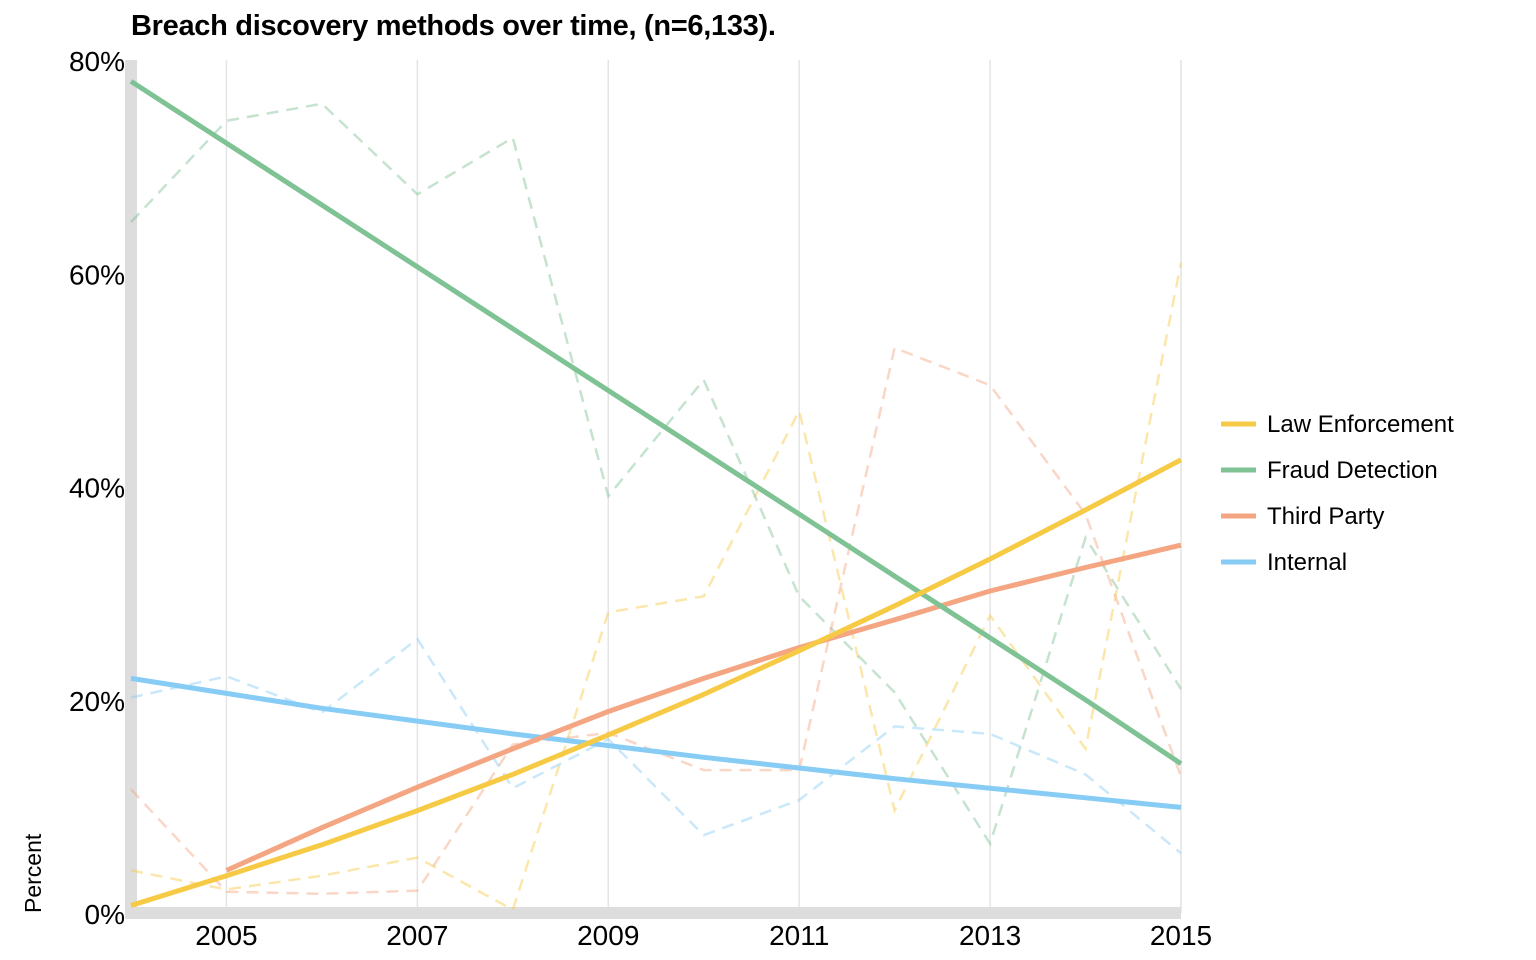  What do you see at coordinates (33, 873) in the screenshot?
I see `y-axis-title: Percent` at bounding box center [33, 873].